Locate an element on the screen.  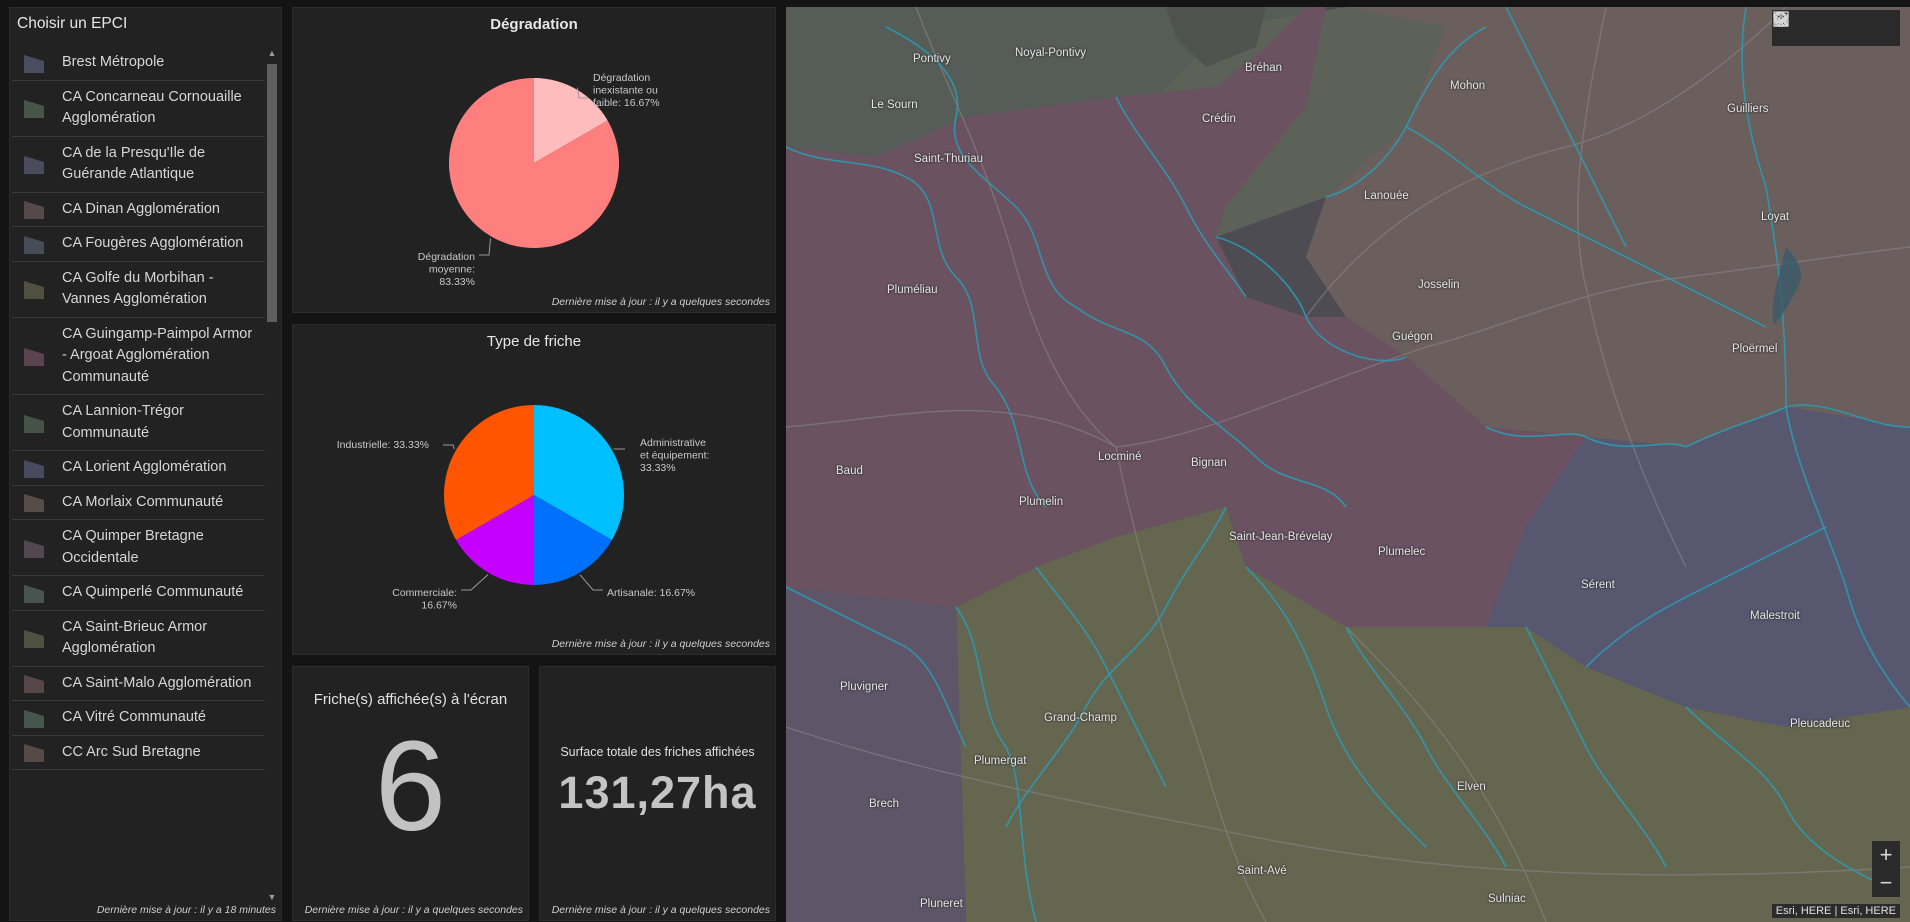
epci-list-item: CA Saint-Brieuc Armor Agglomération is located at coordinates (138, 639).